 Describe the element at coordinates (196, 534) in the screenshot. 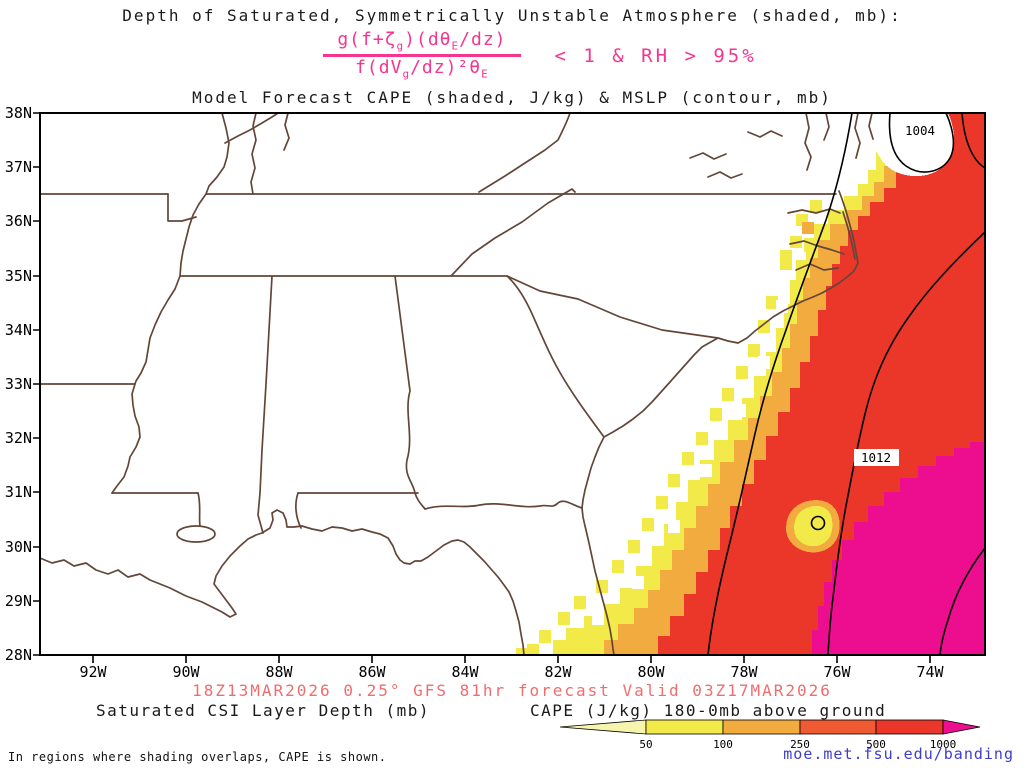

I see `lake-pontchartrain` at that location.